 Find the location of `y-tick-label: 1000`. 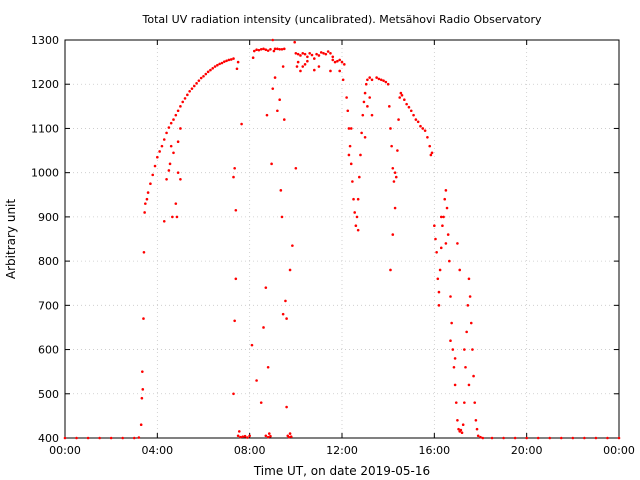

y-tick-label: 1000 is located at coordinates (45, 173).